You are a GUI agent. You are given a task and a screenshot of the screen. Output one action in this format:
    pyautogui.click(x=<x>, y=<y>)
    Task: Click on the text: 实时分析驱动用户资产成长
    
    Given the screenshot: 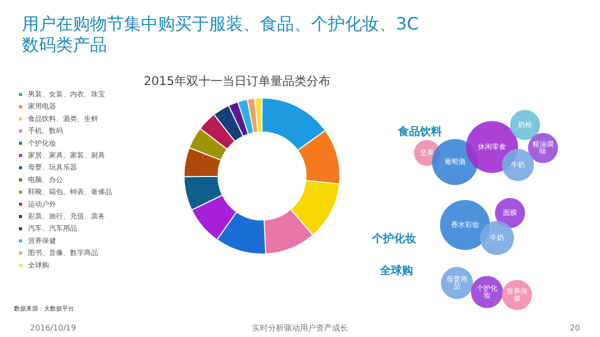 What is the action you would take?
    pyautogui.click(x=300, y=328)
    